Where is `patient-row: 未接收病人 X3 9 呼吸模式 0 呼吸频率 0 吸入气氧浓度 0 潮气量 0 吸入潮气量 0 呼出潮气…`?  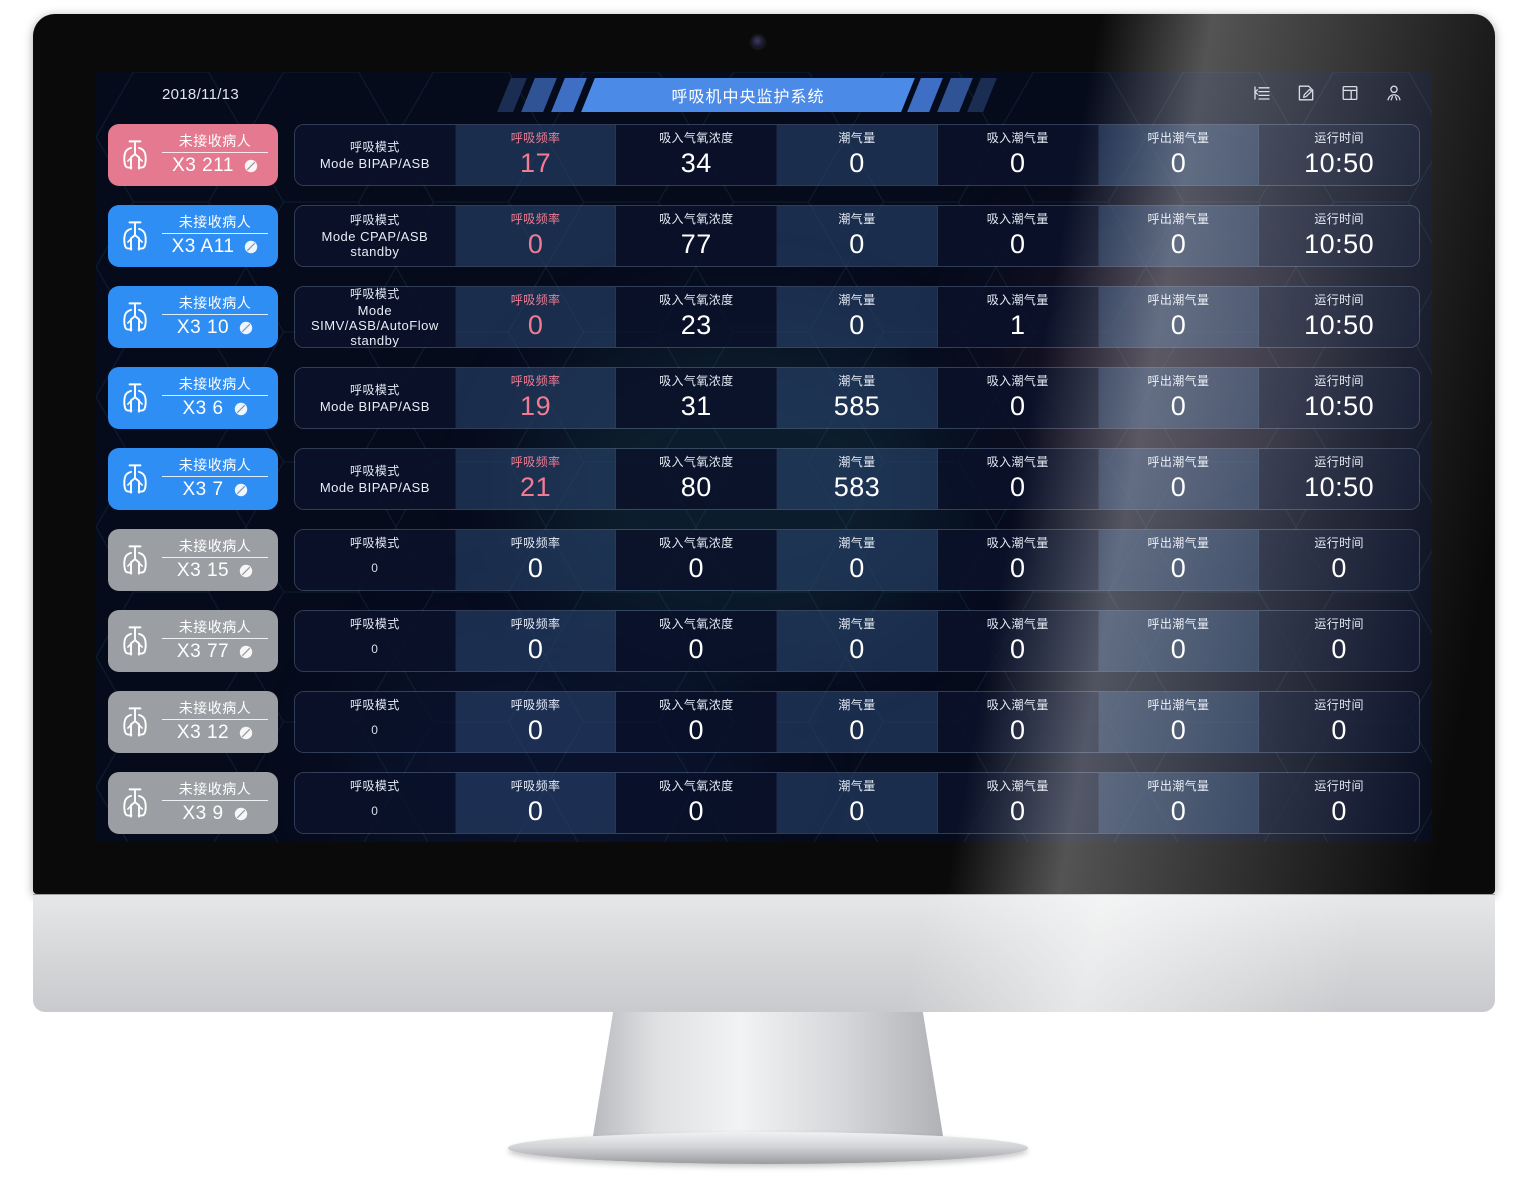
patient-row: 未接收病人 X3 9 呼吸模式 0 呼吸频率 0 吸入气氧浓度 0 潮气量 0 吸入潮气量 0 呼出潮气… is located at coordinates (764, 803).